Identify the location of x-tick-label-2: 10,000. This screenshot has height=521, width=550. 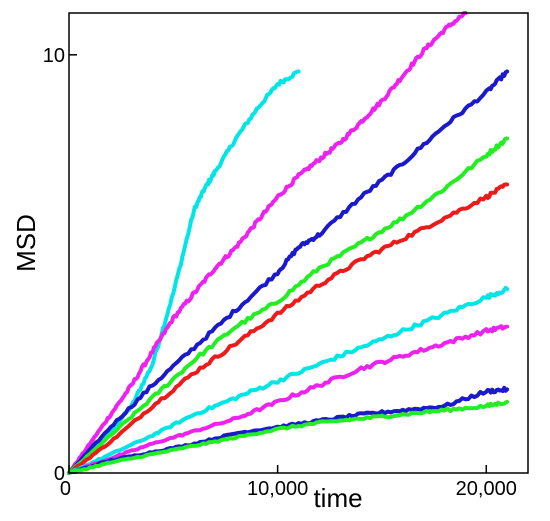
(277, 489).